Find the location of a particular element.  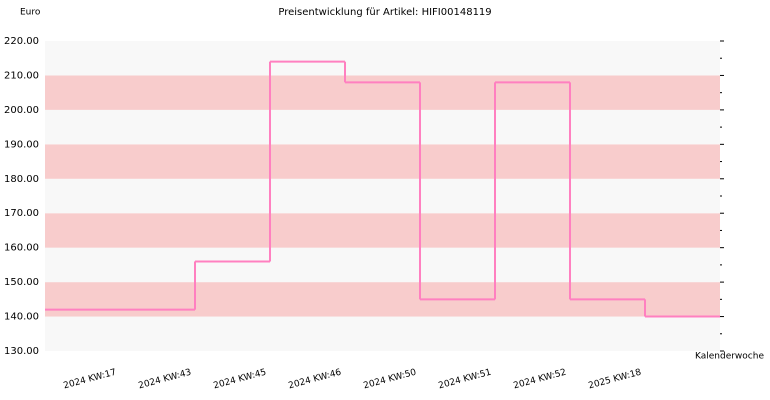

x-tick-label: 2024 KW:45 is located at coordinates (239, 380).